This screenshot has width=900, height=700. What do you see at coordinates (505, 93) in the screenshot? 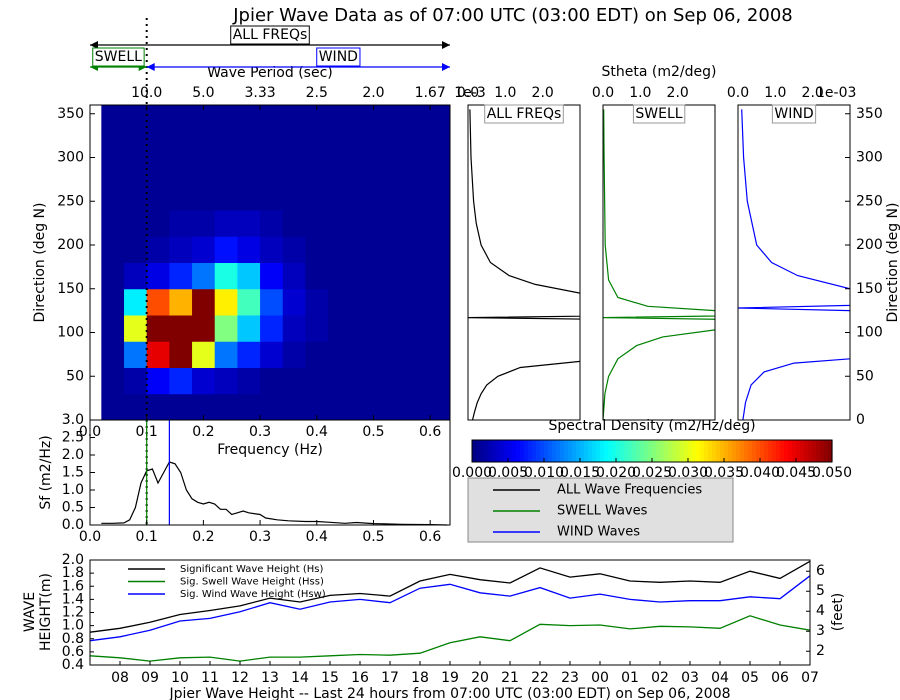
I see `x-tick-label: 1.0` at bounding box center [505, 93].